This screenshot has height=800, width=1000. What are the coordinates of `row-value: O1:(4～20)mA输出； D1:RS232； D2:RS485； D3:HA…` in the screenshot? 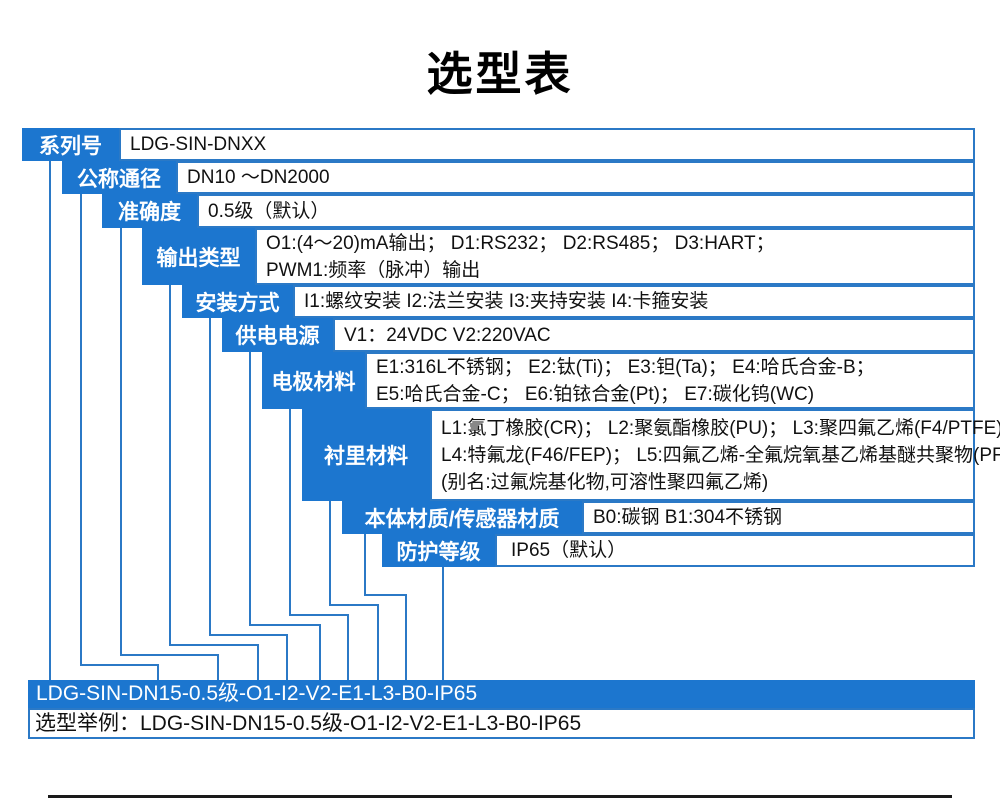 It's located at (615, 256).